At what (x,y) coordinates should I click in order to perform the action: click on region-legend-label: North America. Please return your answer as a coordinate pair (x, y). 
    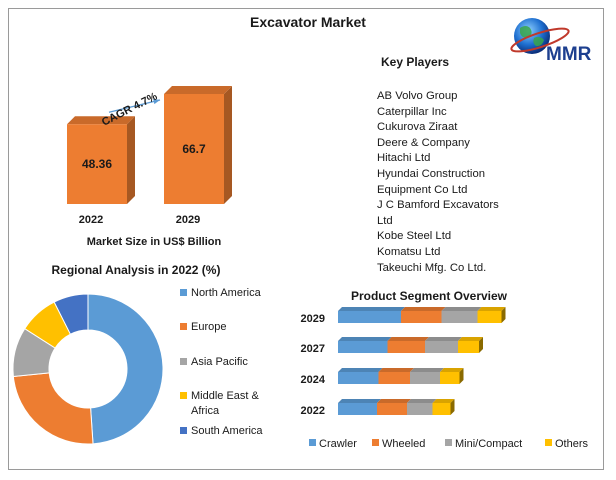
    Looking at the image, I should click on (226, 293).